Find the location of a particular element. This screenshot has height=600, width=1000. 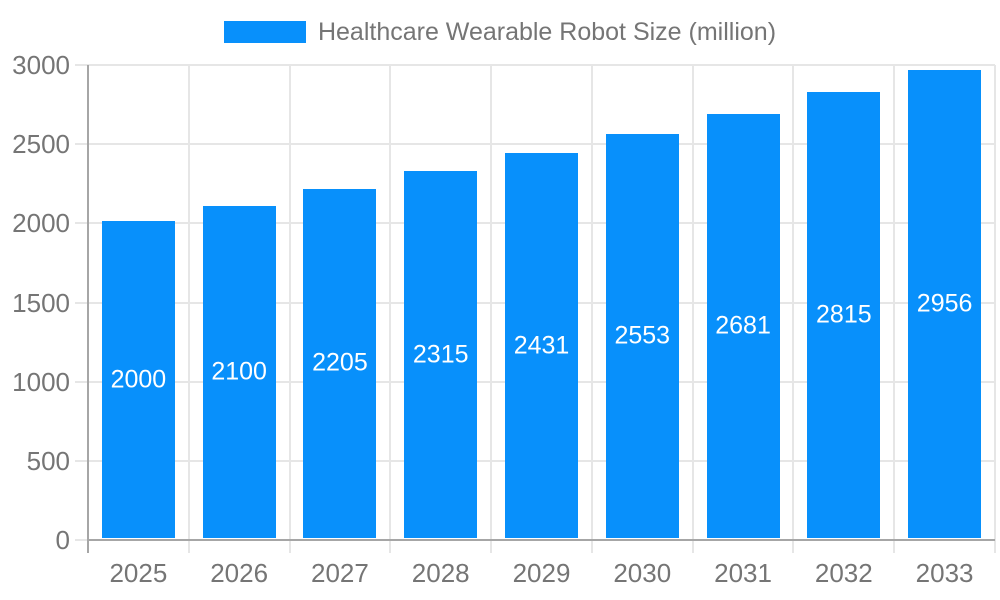

y-tick-label: 1500 is located at coordinates (41, 302).